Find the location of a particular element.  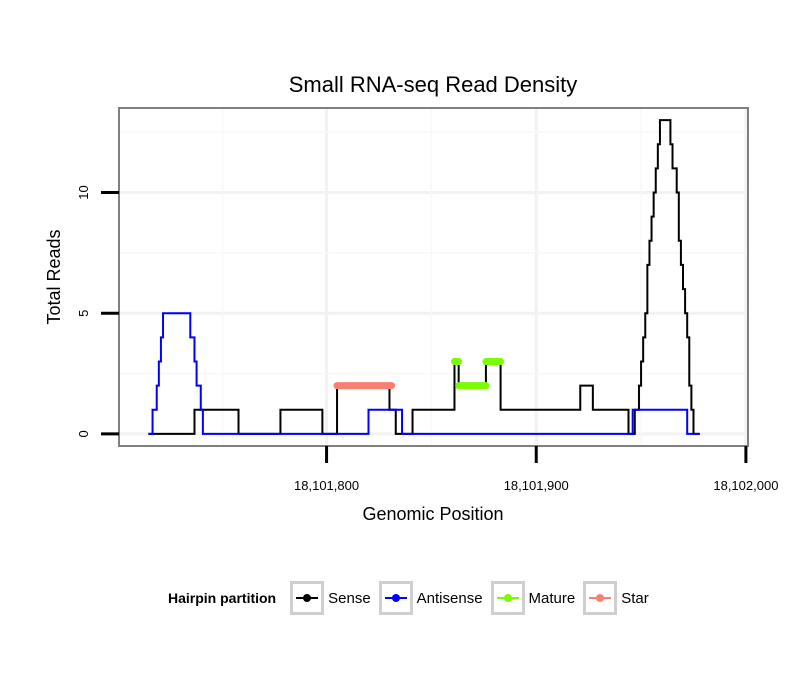

y-axis-title: Total Reads is located at coordinates (54, 276).